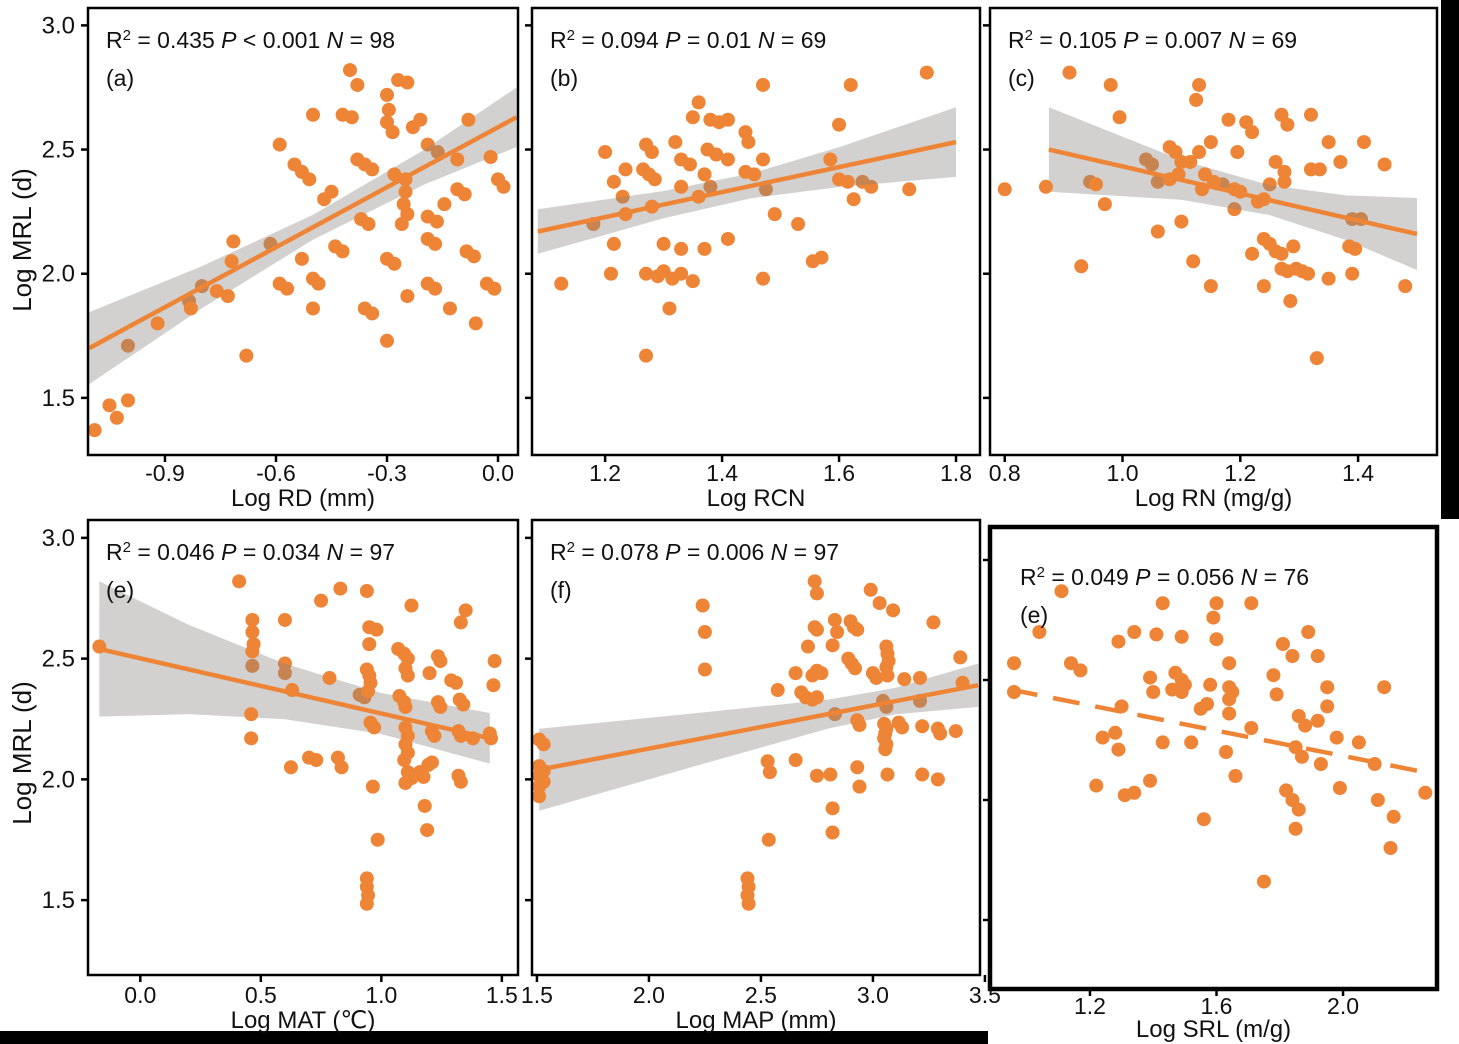 This screenshot has width=1459, height=1044. What do you see at coordinates (1220, 736) in the screenshot?
I see `panel-plot-area-e2` at bounding box center [1220, 736].